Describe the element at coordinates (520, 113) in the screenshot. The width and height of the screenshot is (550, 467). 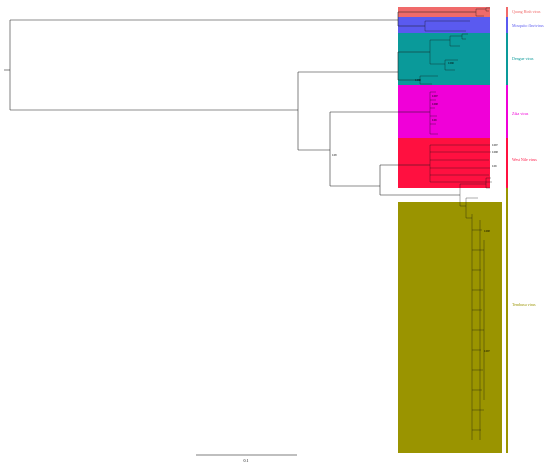
I see `clade-label-zika: Zika virus` at that location.